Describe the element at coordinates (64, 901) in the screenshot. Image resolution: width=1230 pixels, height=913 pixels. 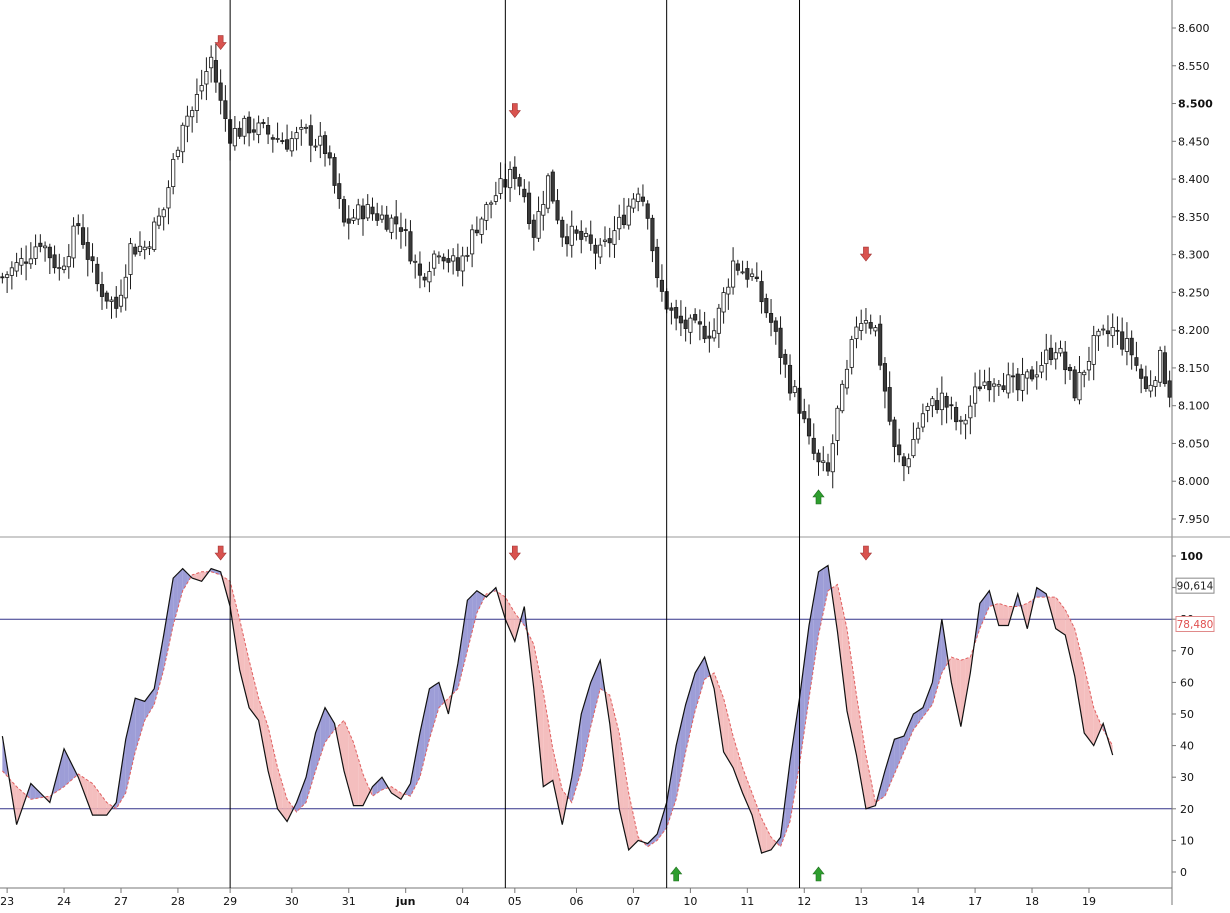
I see `x-tick-label: 24` at that location.